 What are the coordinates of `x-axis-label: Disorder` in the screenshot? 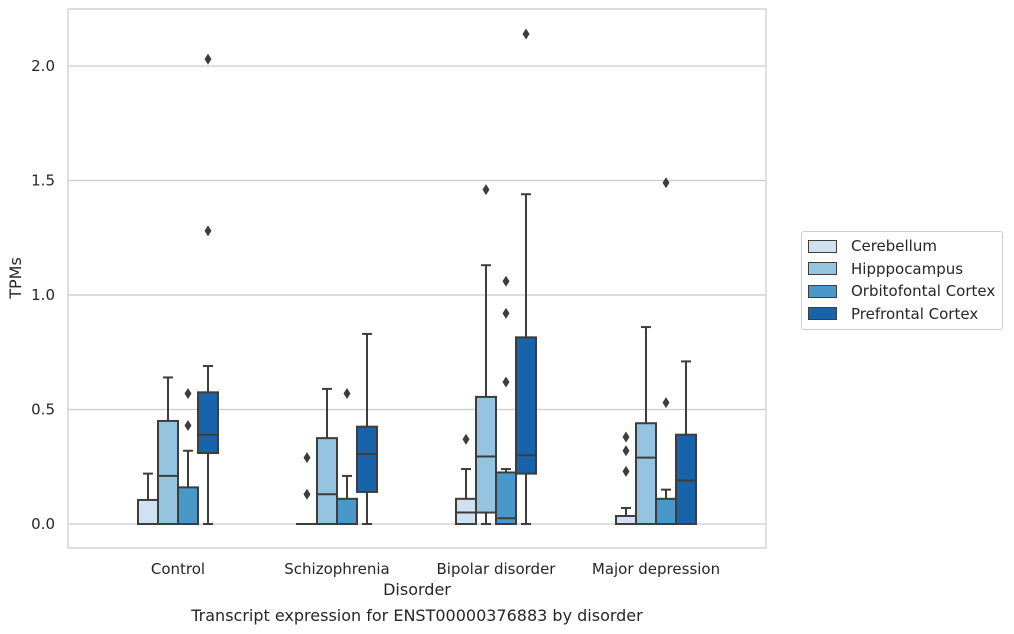 It's located at (417, 589).